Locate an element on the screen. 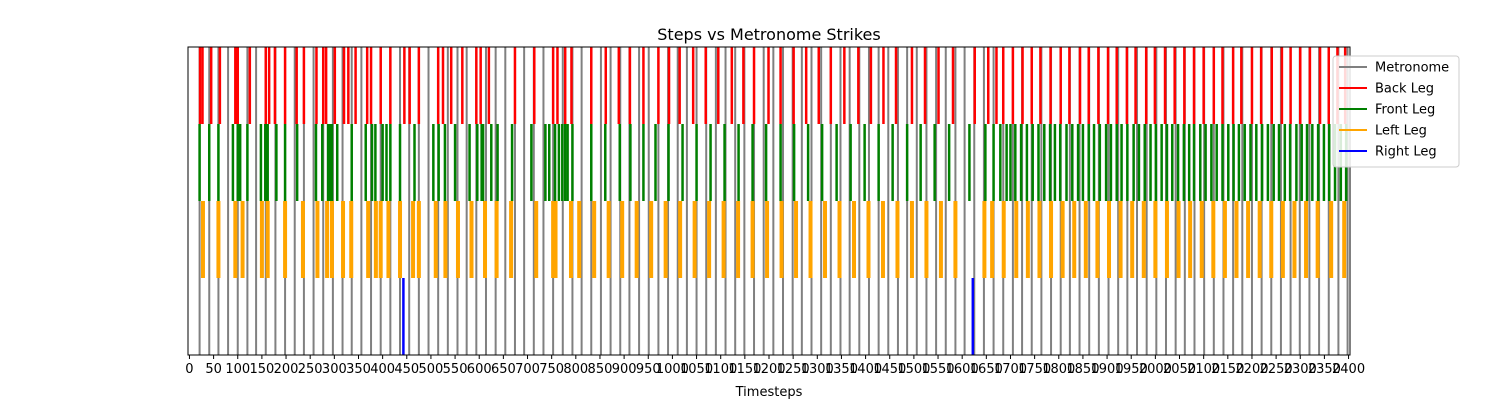 The image size is (1500, 400). legend-box is located at coordinates (1396, 111).